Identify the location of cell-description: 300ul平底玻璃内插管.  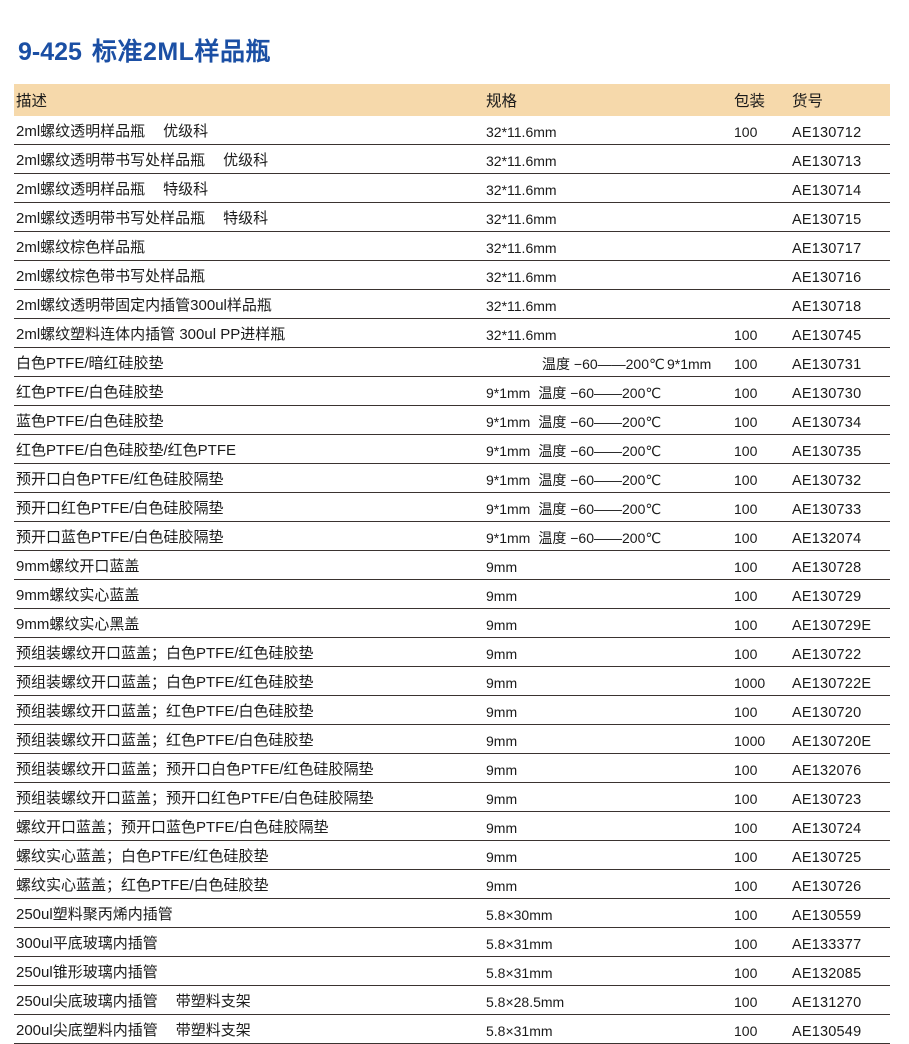
(248, 942).